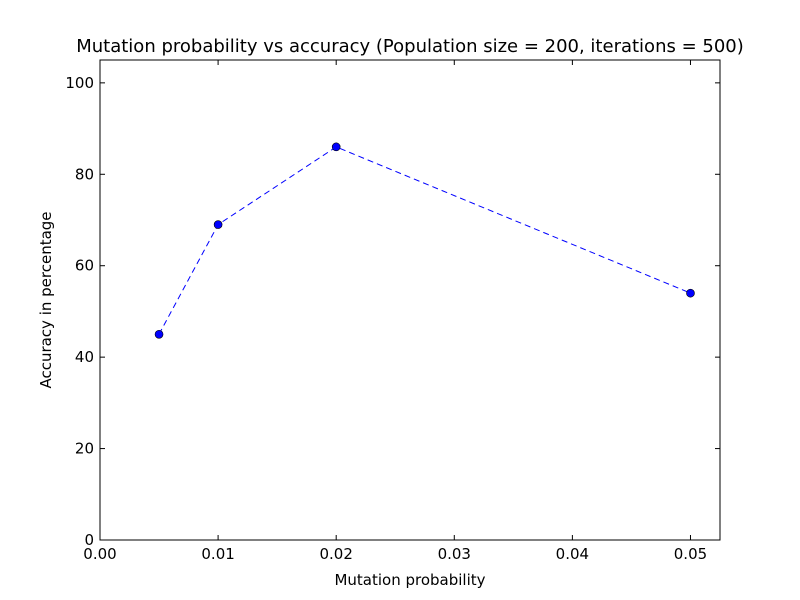  Describe the element at coordinates (335, 554) in the screenshot. I see `x-tick-label: 0.02` at that location.